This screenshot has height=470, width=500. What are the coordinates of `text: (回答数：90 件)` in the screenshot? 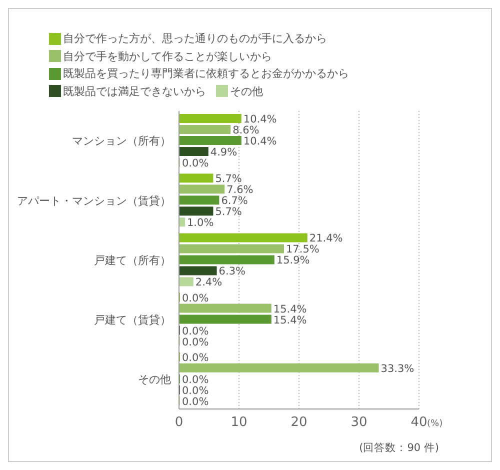 It's located at (399, 448).